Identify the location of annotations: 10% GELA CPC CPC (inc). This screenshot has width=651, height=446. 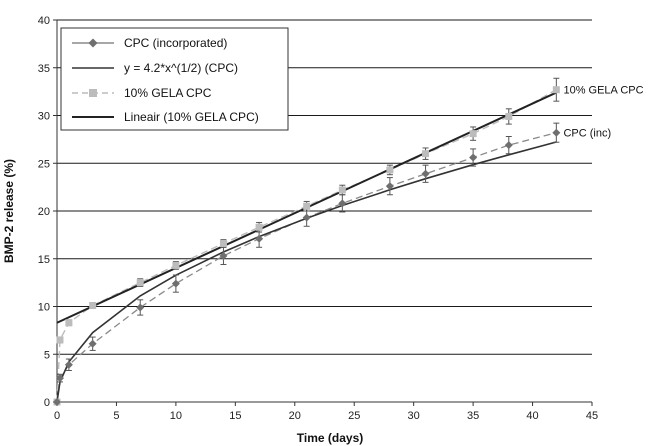
(603, 112).